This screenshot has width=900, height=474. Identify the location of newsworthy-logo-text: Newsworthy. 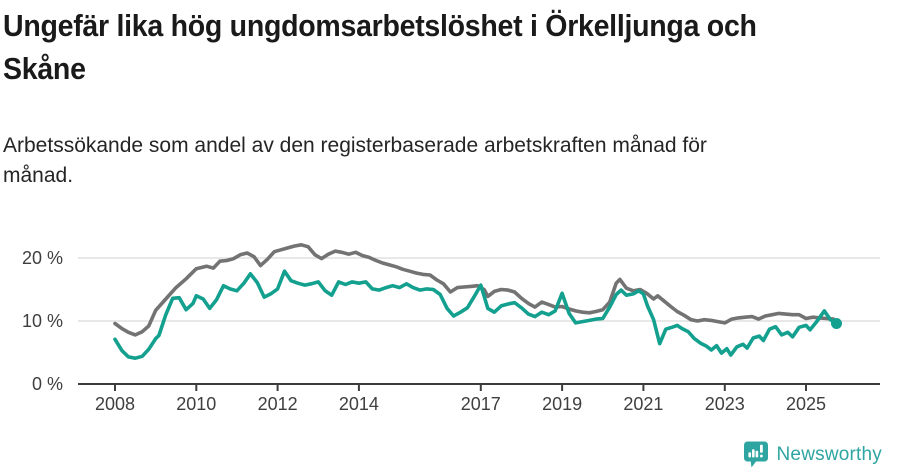
(829, 454).